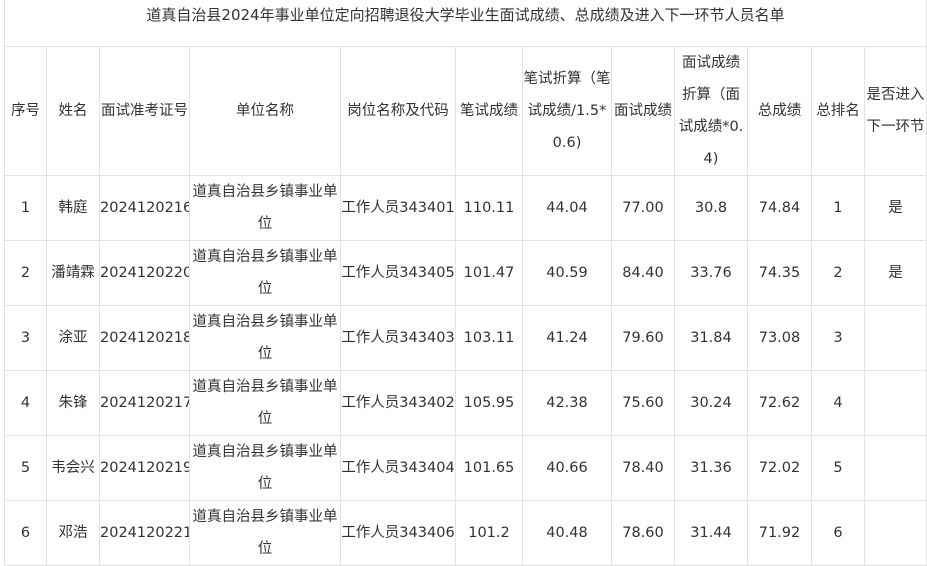  I want to click on cell-ticket: 2024120217, so click(144, 403).